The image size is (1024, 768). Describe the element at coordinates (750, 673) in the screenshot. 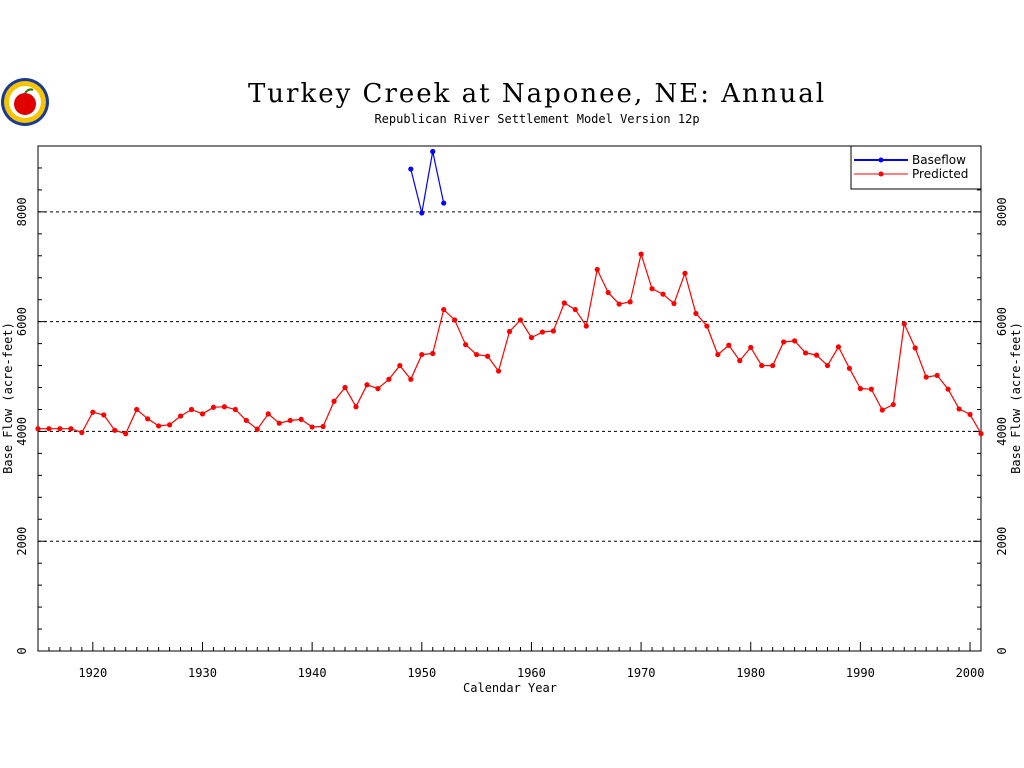

I see `x-tick-label: 1980` at that location.